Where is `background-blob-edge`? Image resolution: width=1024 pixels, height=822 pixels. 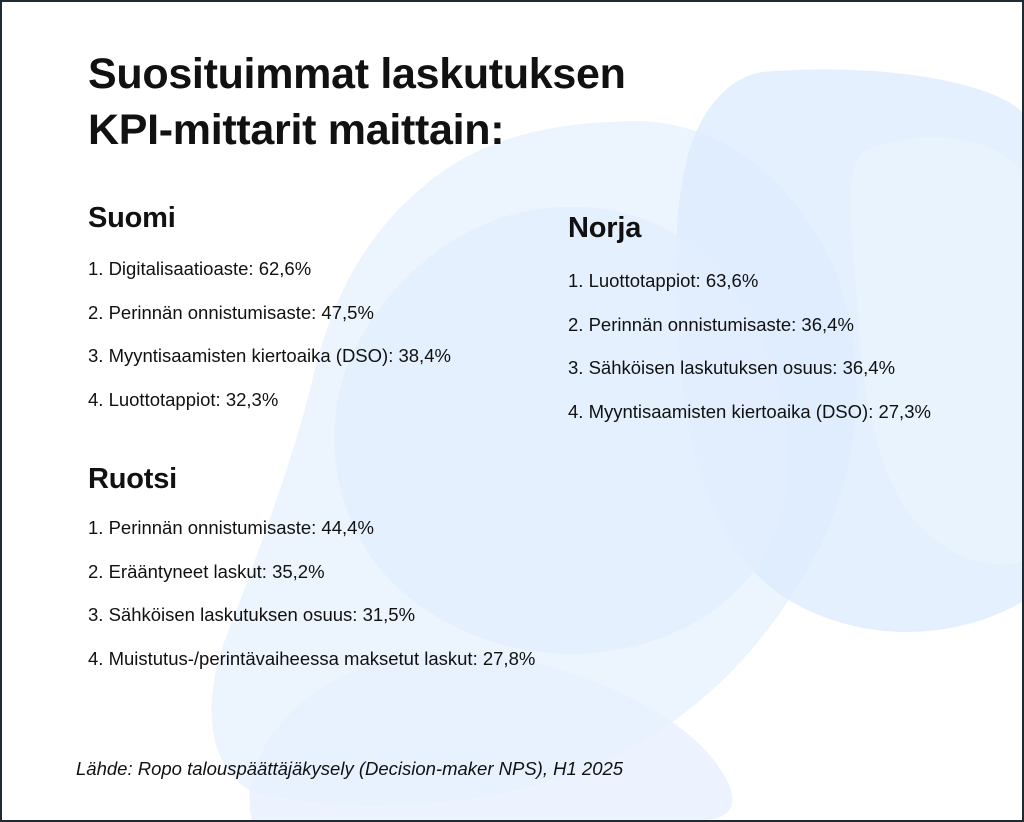 background-blob-edge is located at coordinates (936, 351).